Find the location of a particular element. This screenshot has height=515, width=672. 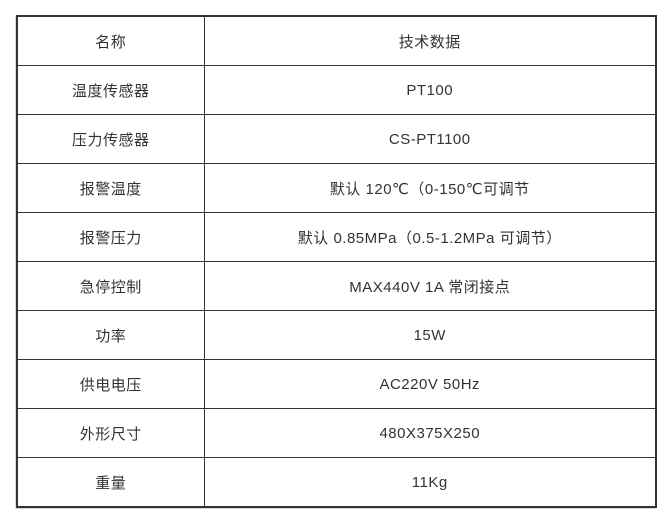

table-row: 压力传感器 CS-PT1100 is located at coordinates (336, 139).